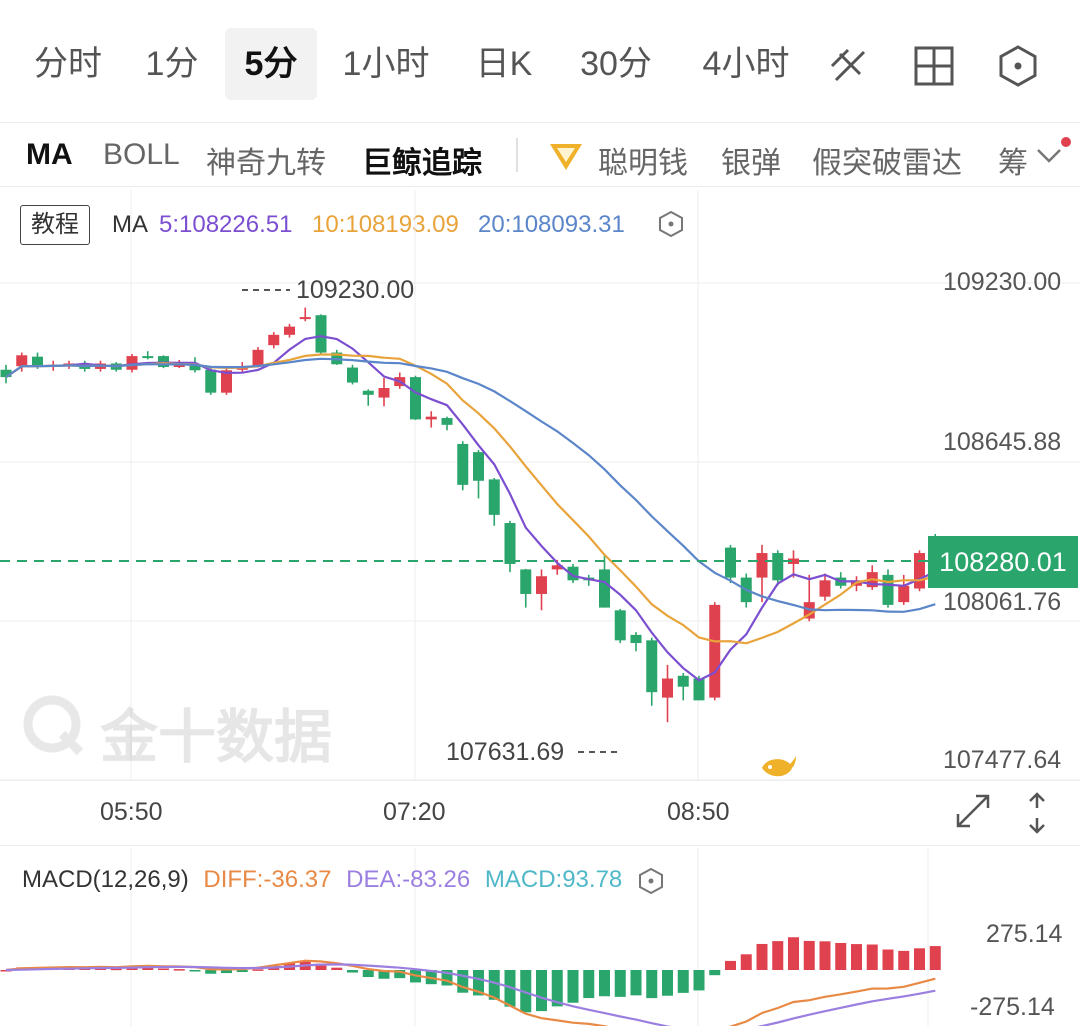  I want to click on chevron-down-icon, so click(1049, 156).